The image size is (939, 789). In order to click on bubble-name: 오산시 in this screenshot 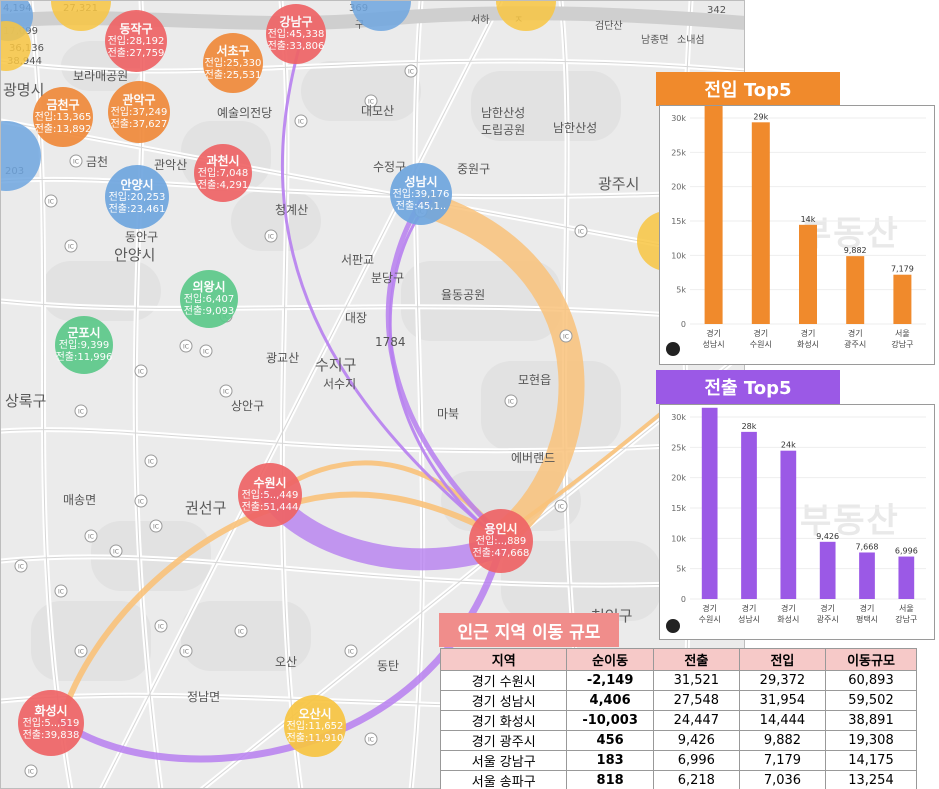, I will do `click(315, 713)`.